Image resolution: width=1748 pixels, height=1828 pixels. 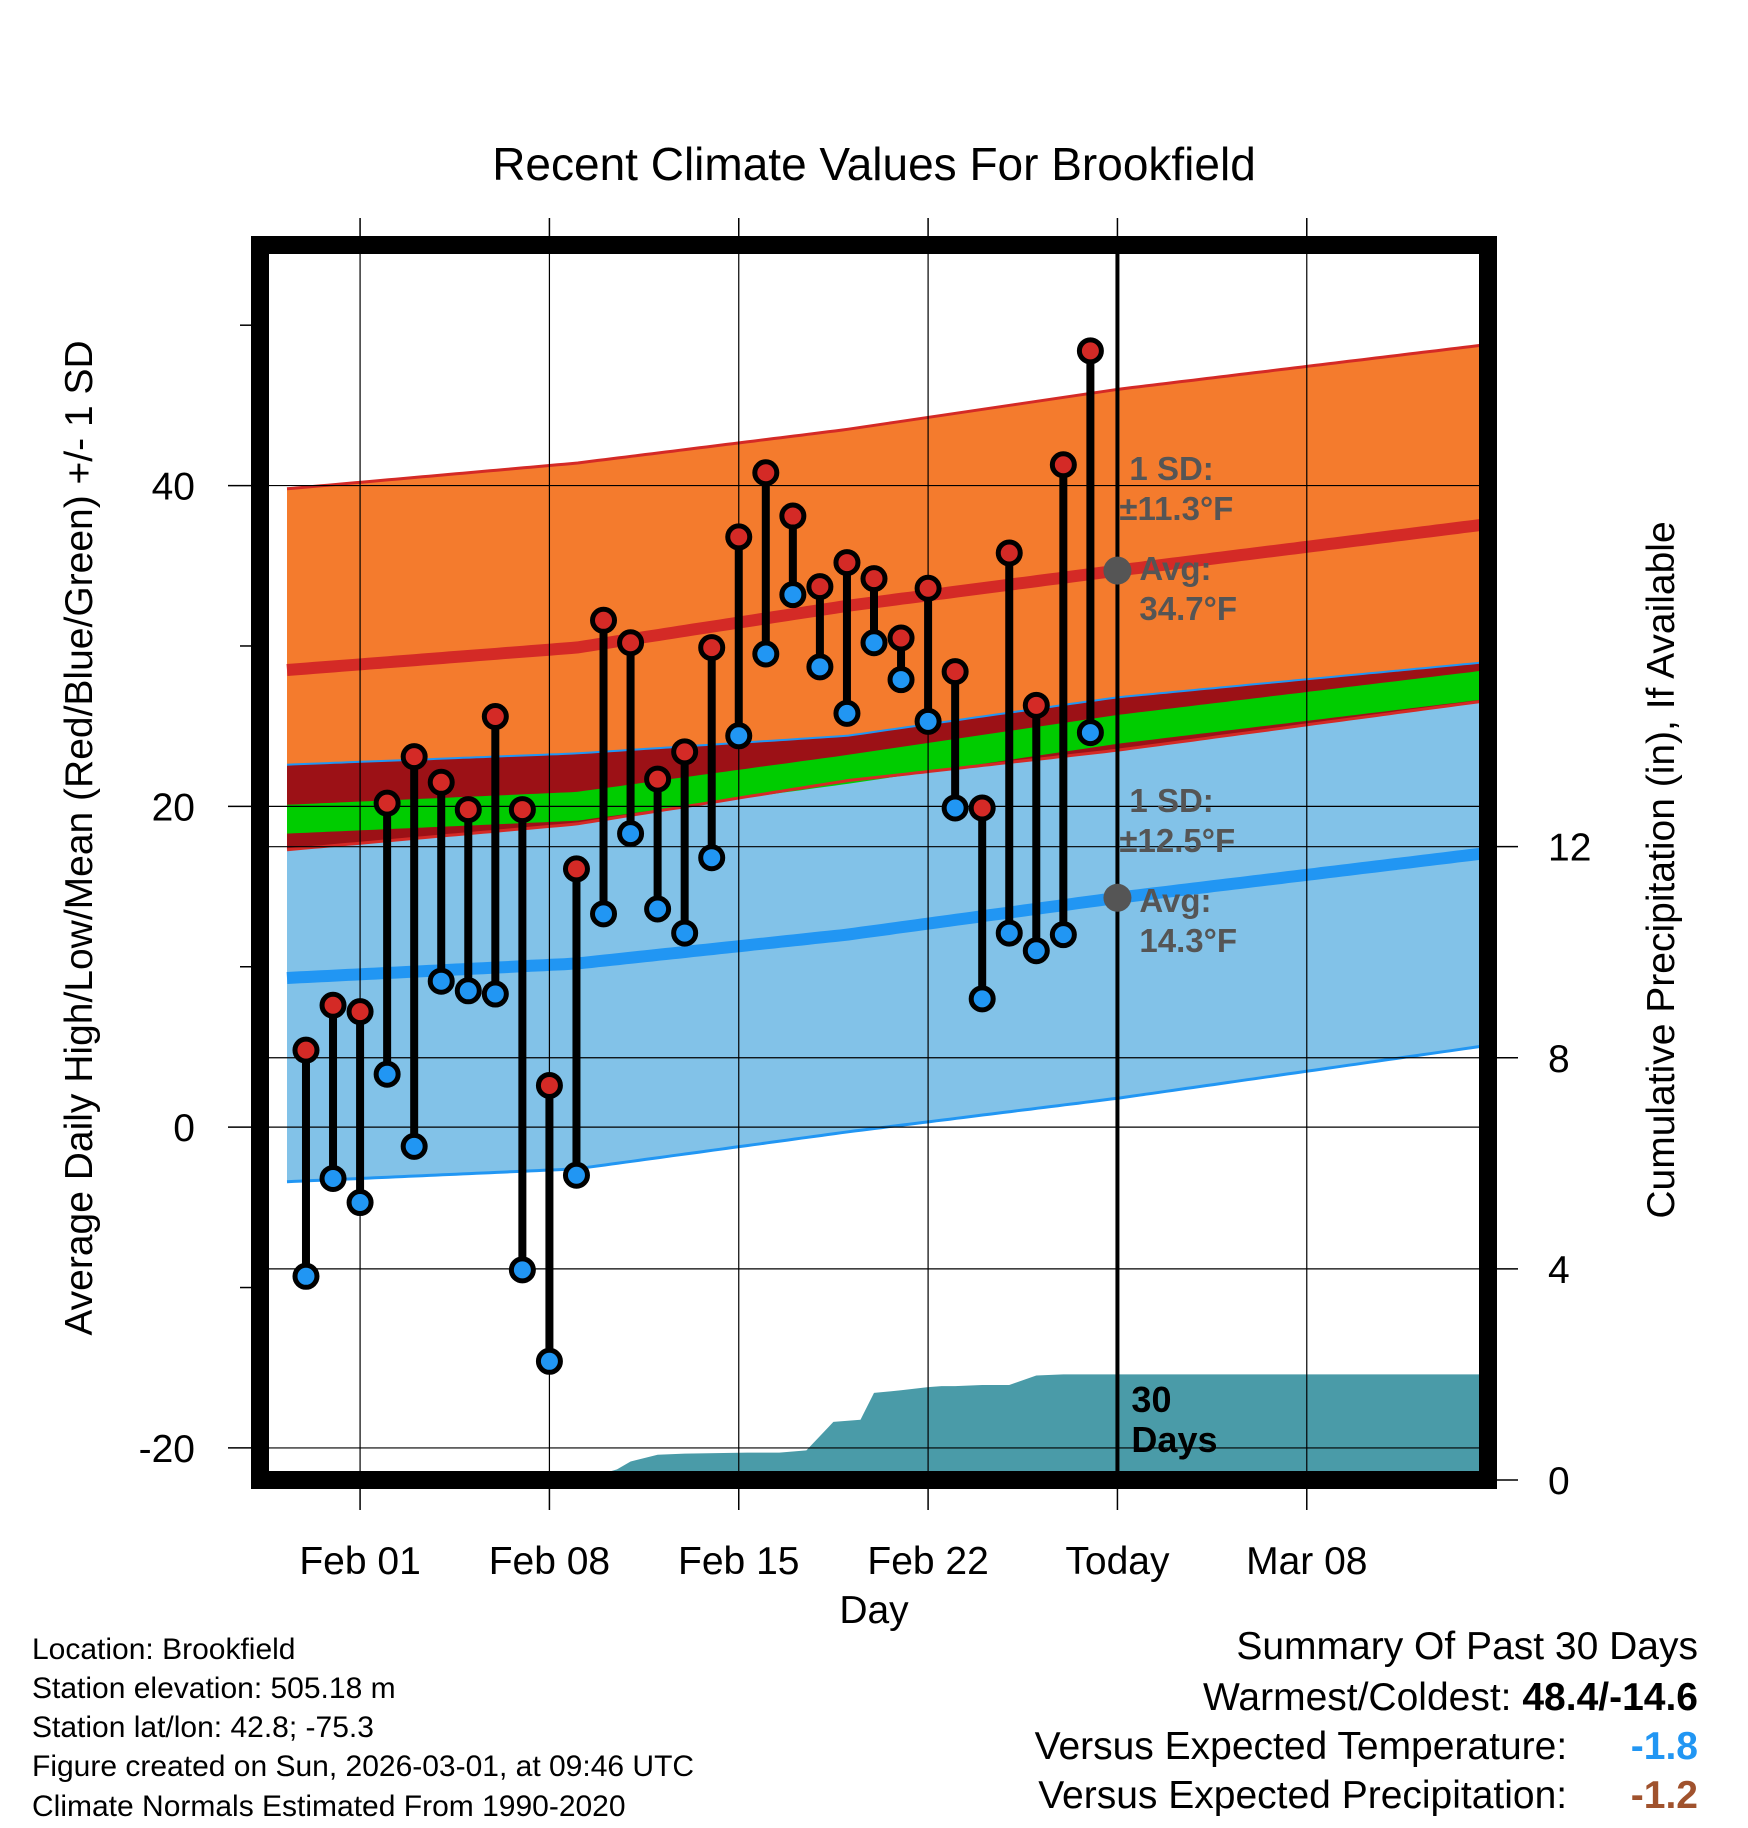 I want to click on info-normals: Climate Normals Estimated From 1990-2020, so click(x=329, y=1806).